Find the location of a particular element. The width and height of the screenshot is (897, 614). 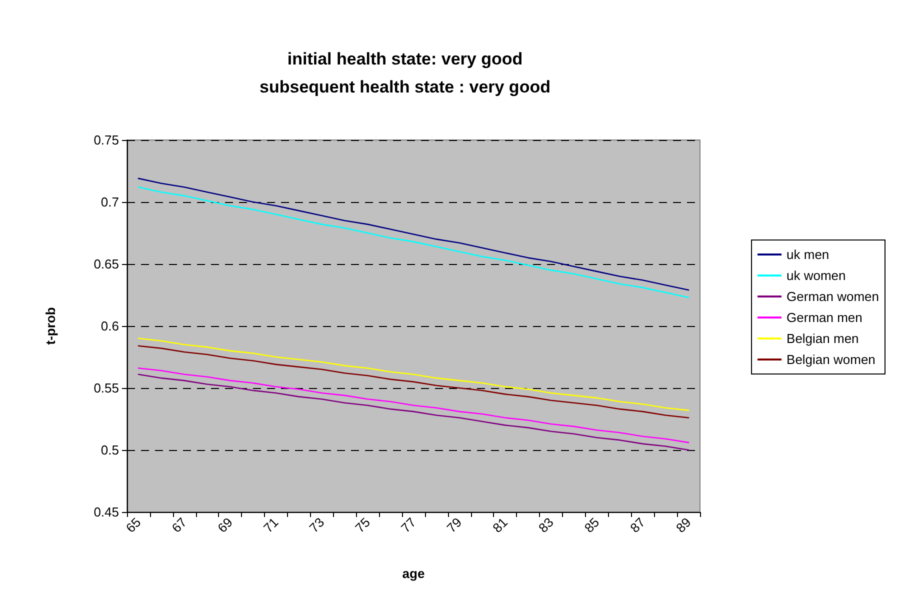

legend-label: uk women is located at coordinates (816, 275).